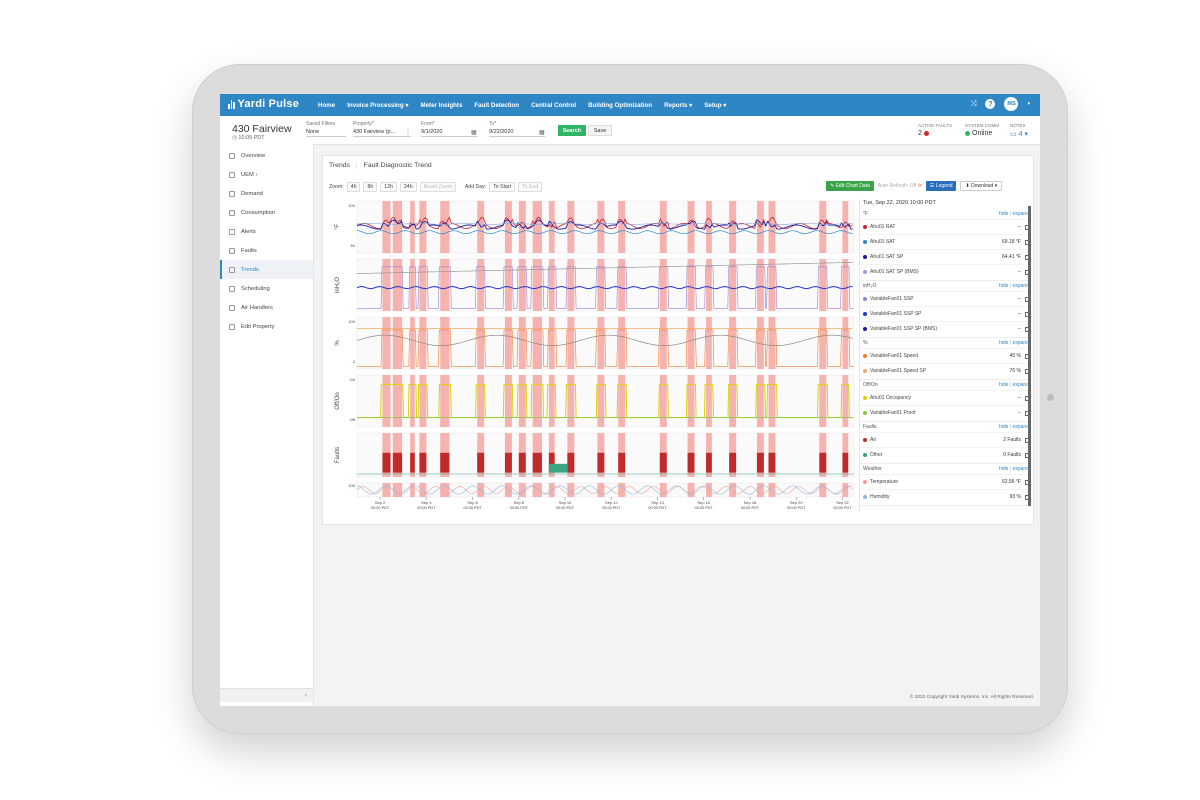  I want to click on zoom-4h-button: 4h, so click(353, 187).